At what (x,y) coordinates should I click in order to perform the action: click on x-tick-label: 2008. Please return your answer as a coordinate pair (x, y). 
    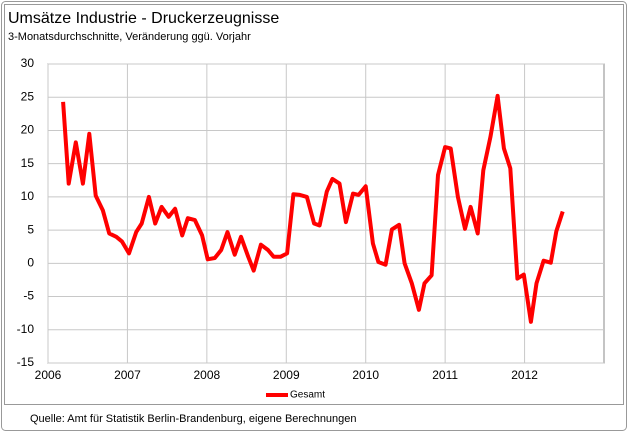
    Looking at the image, I should click on (207, 375).